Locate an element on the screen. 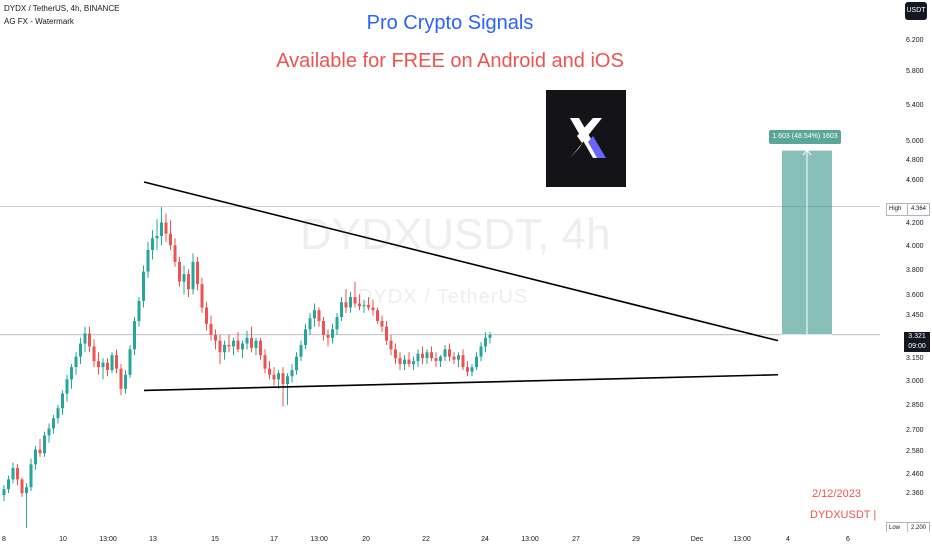 This screenshot has height=550, width=932. watermark-indicator-label: AG FX - Watermark is located at coordinates (39, 21).